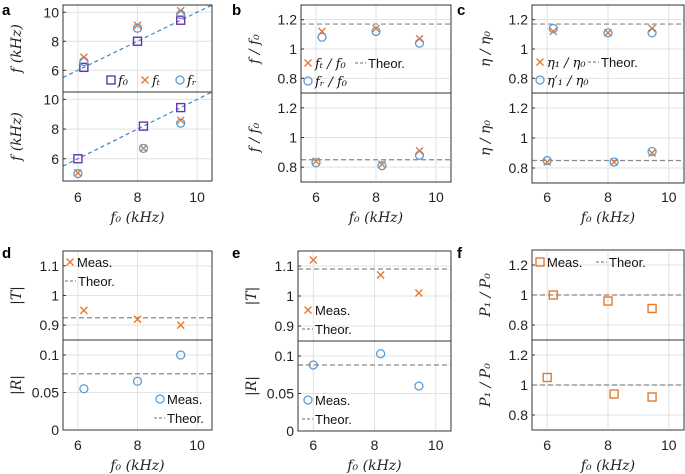  What do you see at coordinates (191, 81) in the screenshot?
I see `legend-label: fᵣ` at bounding box center [191, 81].